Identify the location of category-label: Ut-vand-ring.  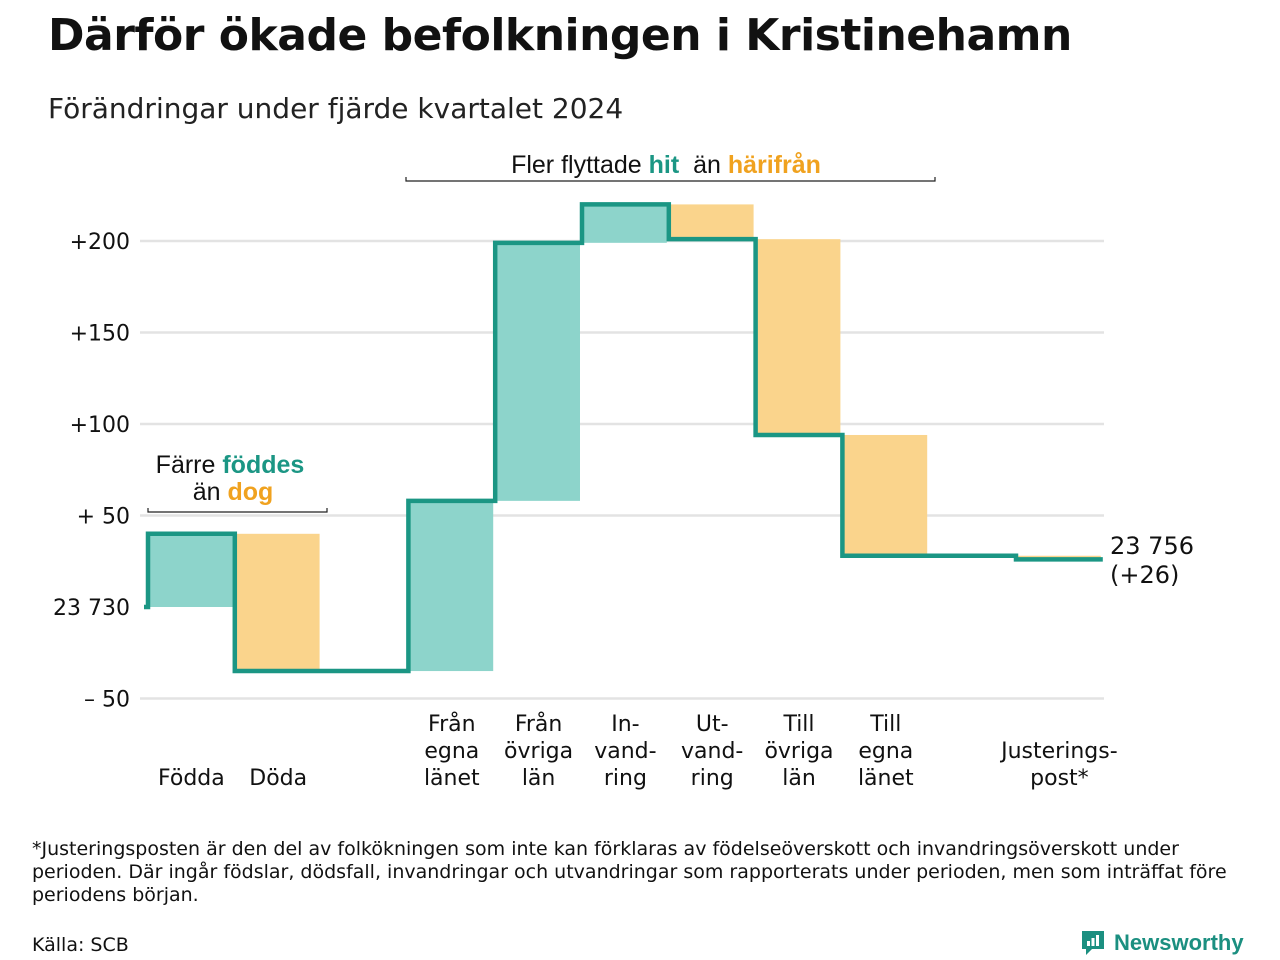
(712, 751).